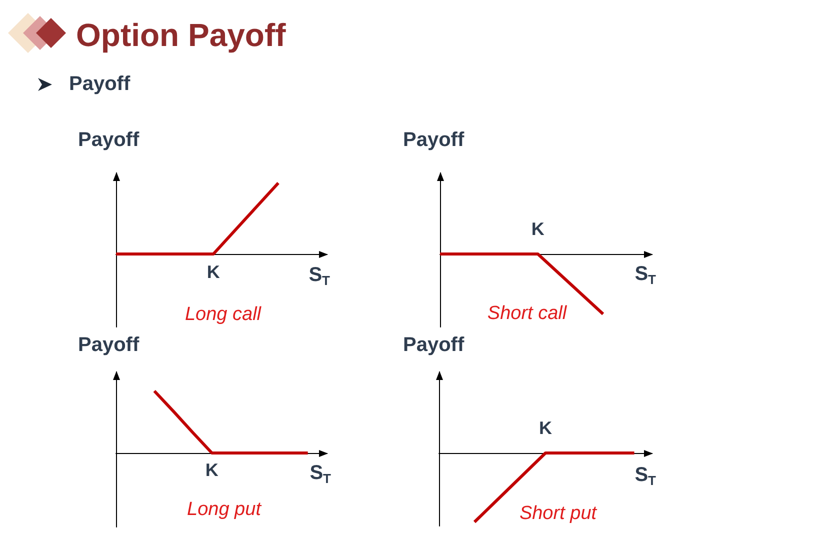 The image size is (816, 544). I want to click on chart-title: Option Payoff, so click(181, 35).